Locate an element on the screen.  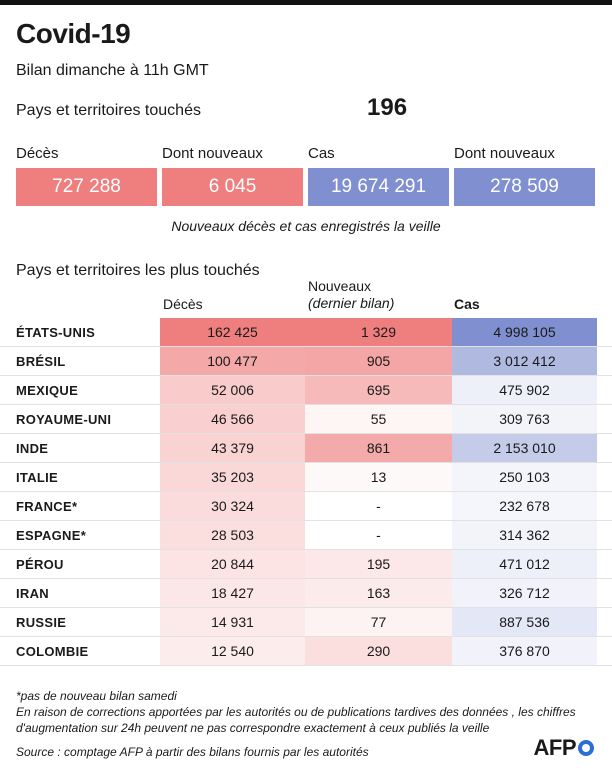
cell-cas: 475 902 is located at coordinates (524, 390).